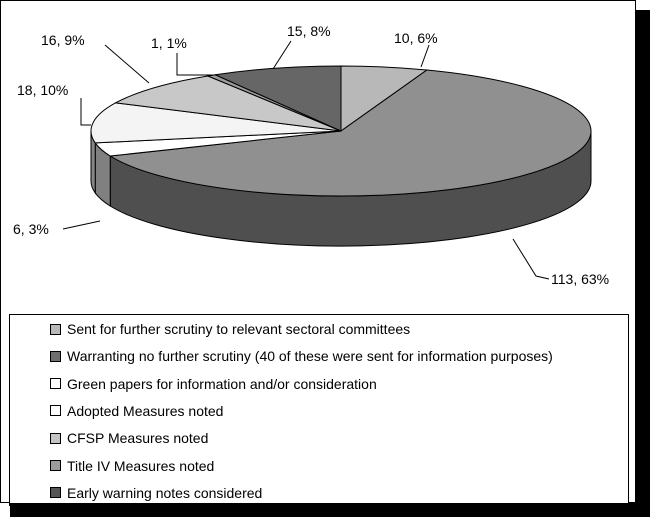  I want to click on data-label-4: 16, 9%, so click(63, 40).